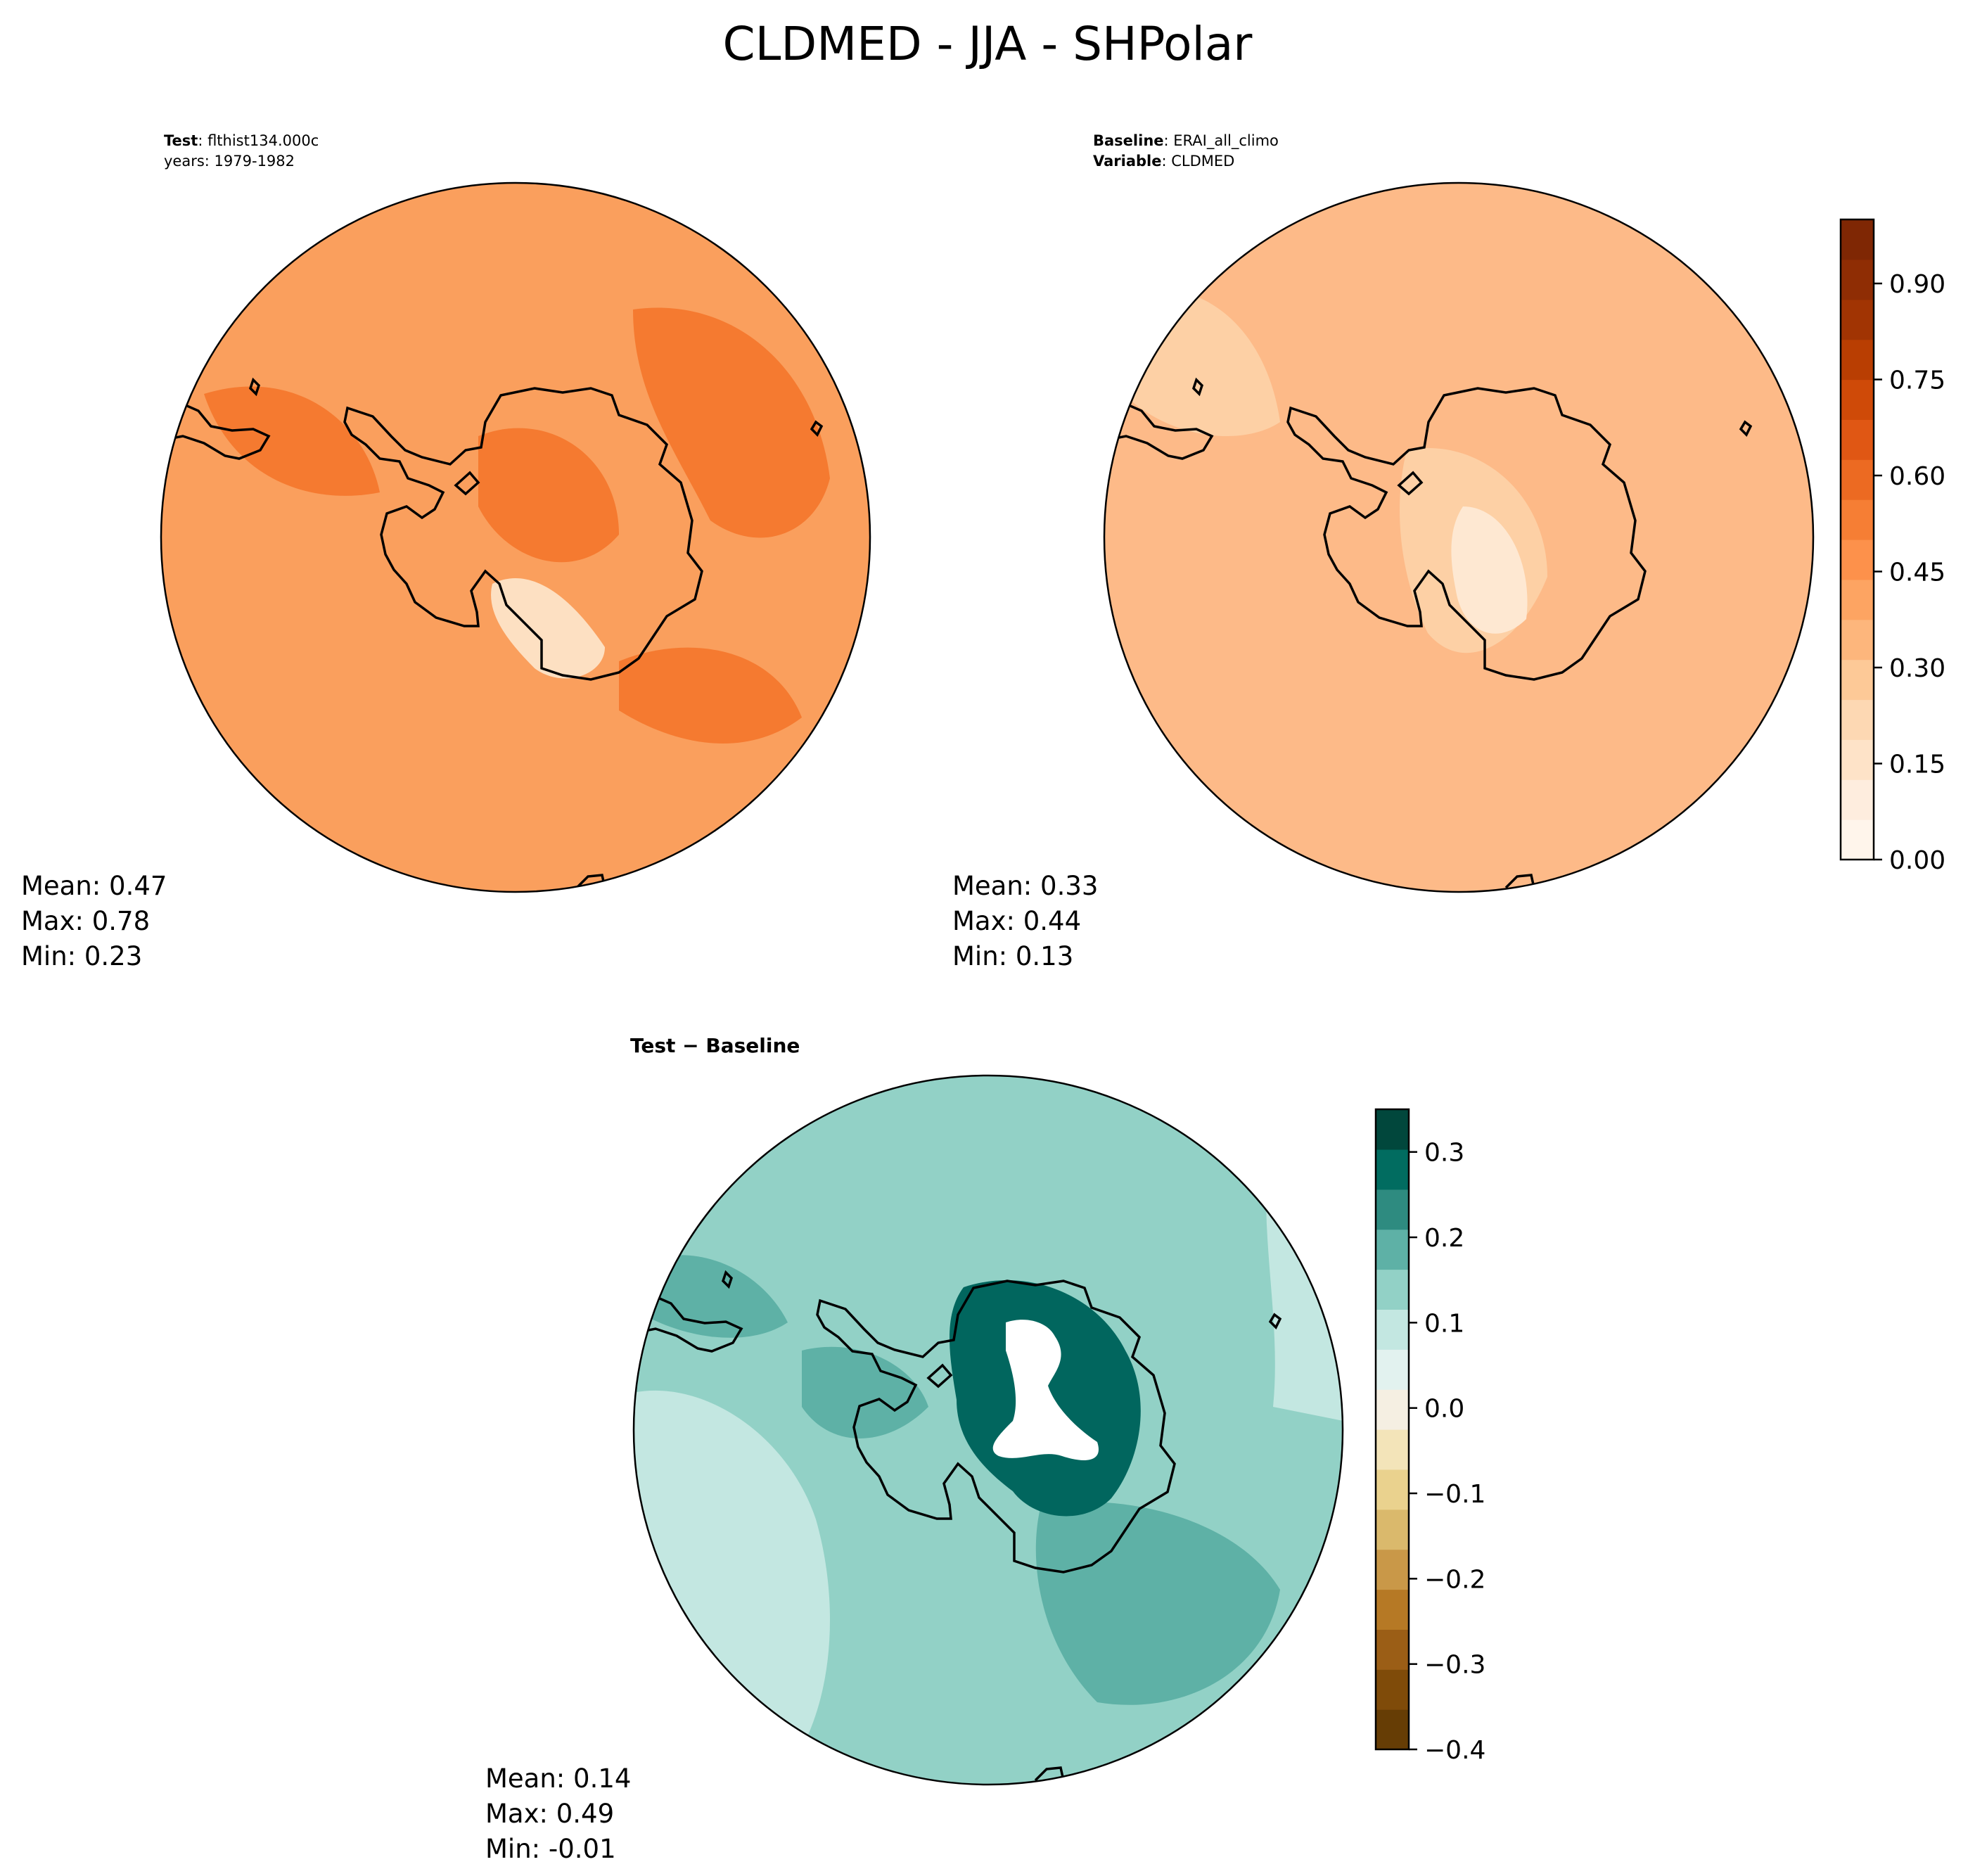 The width and height of the screenshot is (1975, 1876). I want to click on diff-max: Max: 0.49, so click(549, 1814).